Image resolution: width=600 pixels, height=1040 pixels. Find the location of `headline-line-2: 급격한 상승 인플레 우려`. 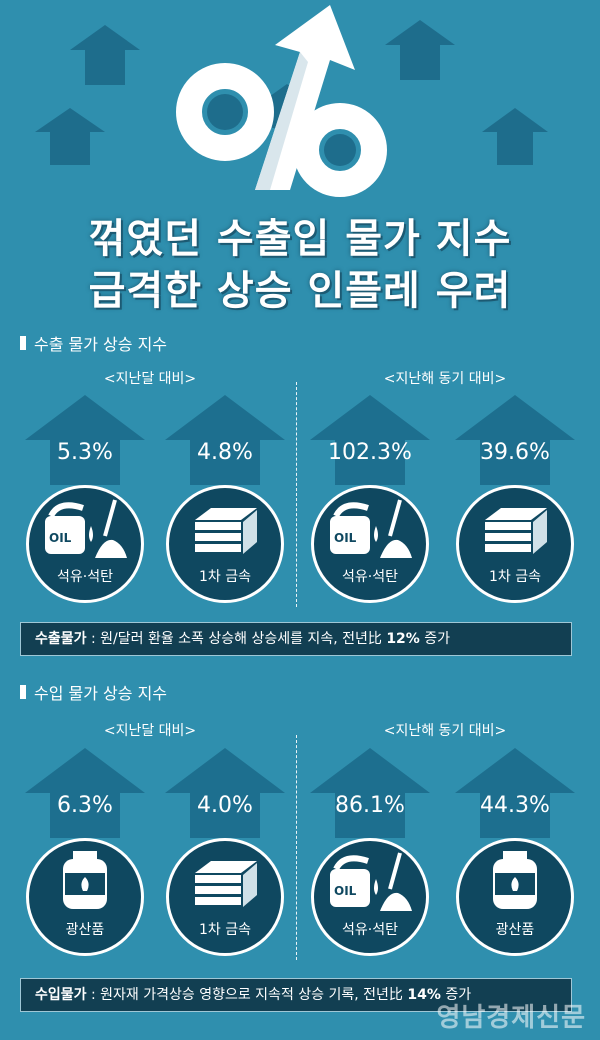

headline-line-2: 급격한 상승 인플레 우려 is located at coordinates (300, 291).